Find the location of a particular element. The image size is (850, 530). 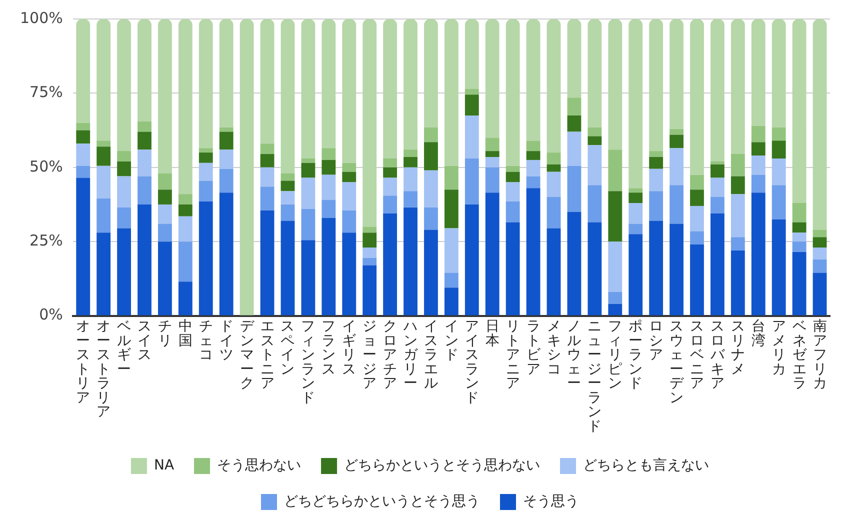

x-tick-label: スロベニア is located at coordinates (697, 355).